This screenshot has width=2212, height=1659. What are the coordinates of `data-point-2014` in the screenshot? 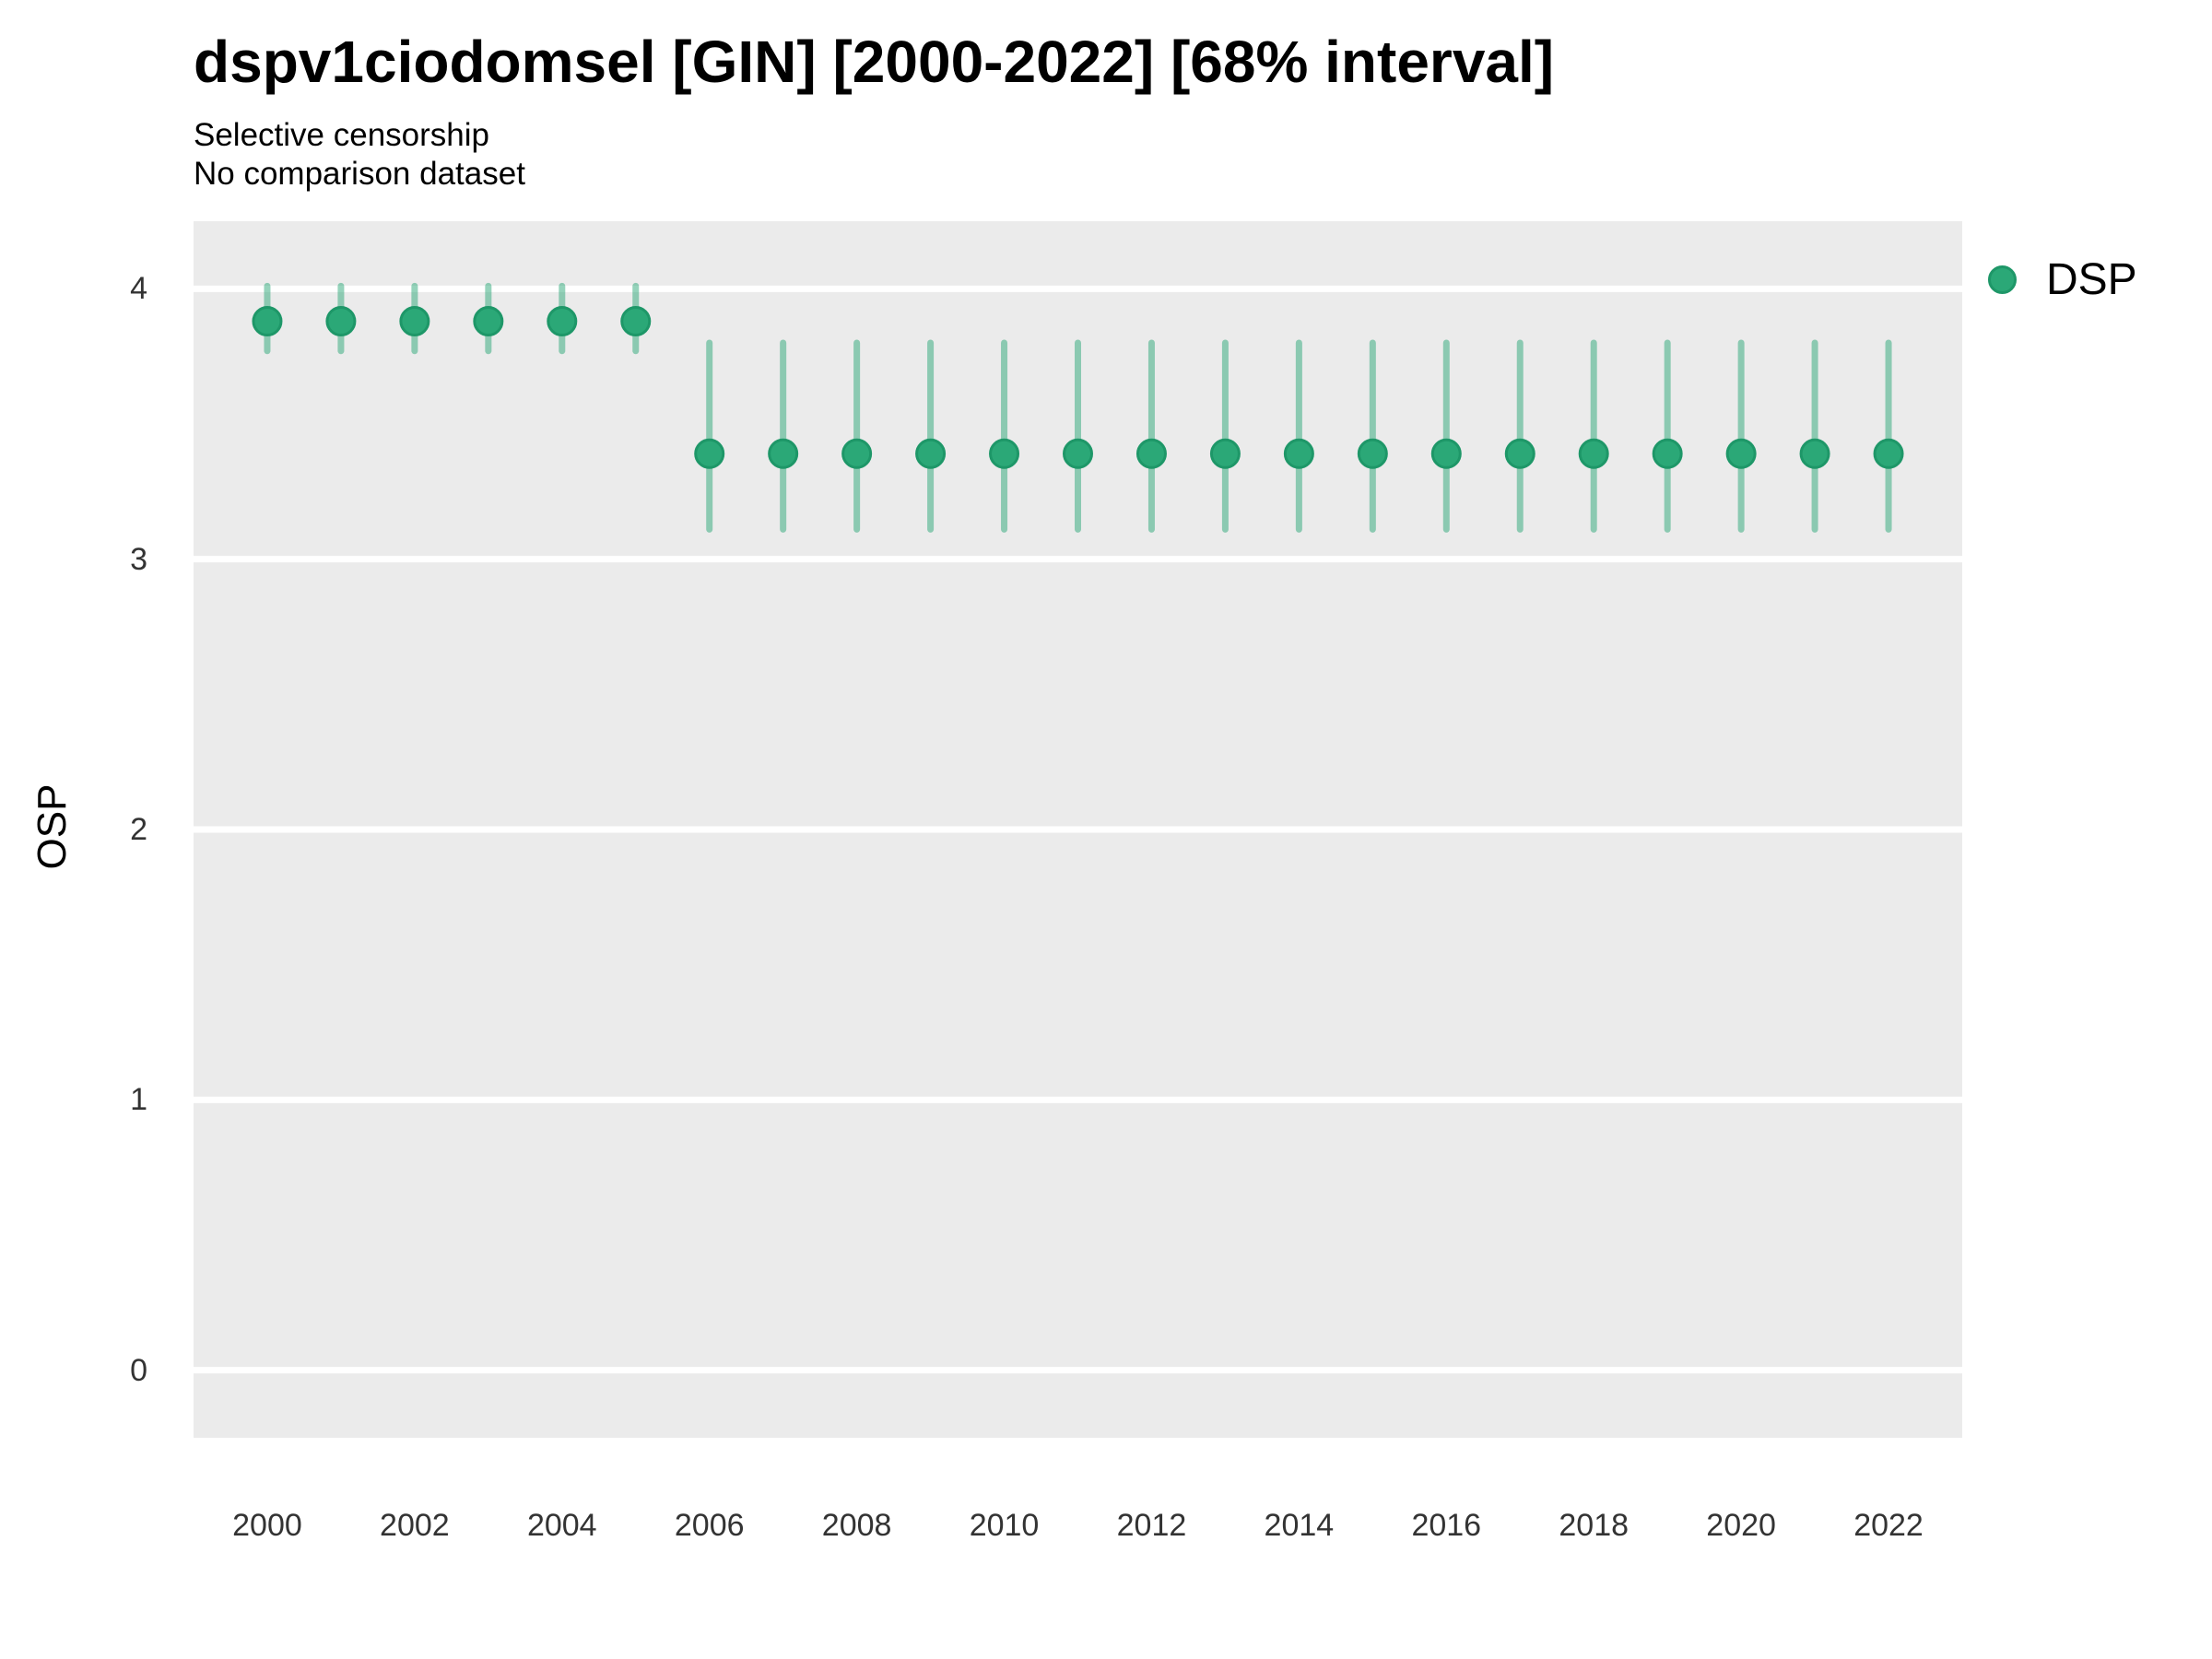 It's located at (1298, 453).